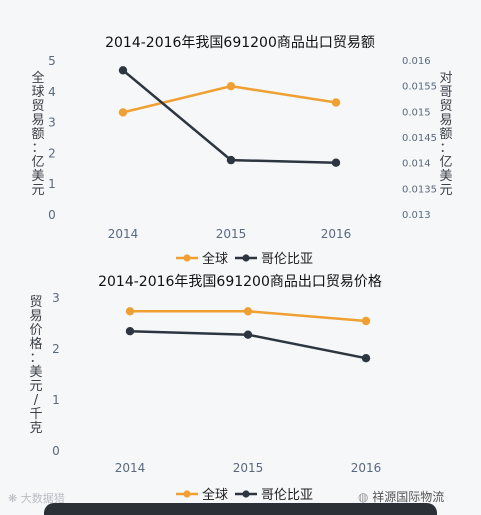 The height and width of the screenshot is (515, 481). I want to click on chart2-ylabel-char: ：, so click(35, 358).